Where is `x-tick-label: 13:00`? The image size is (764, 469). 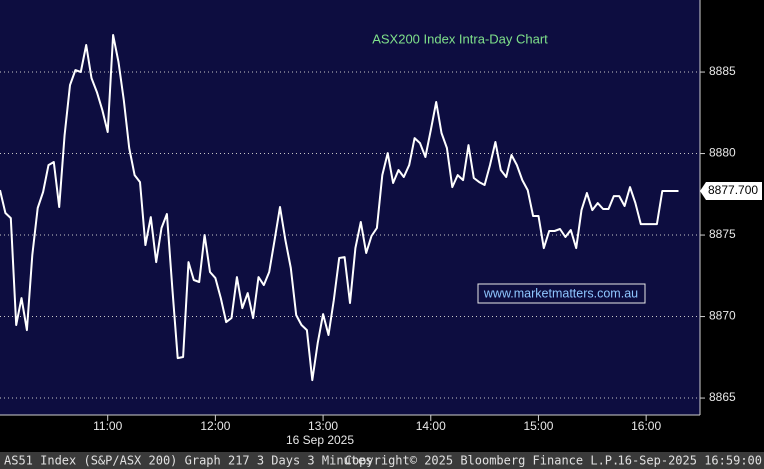
x-tick-label: 13:00 is located at coordinates (323, 426).